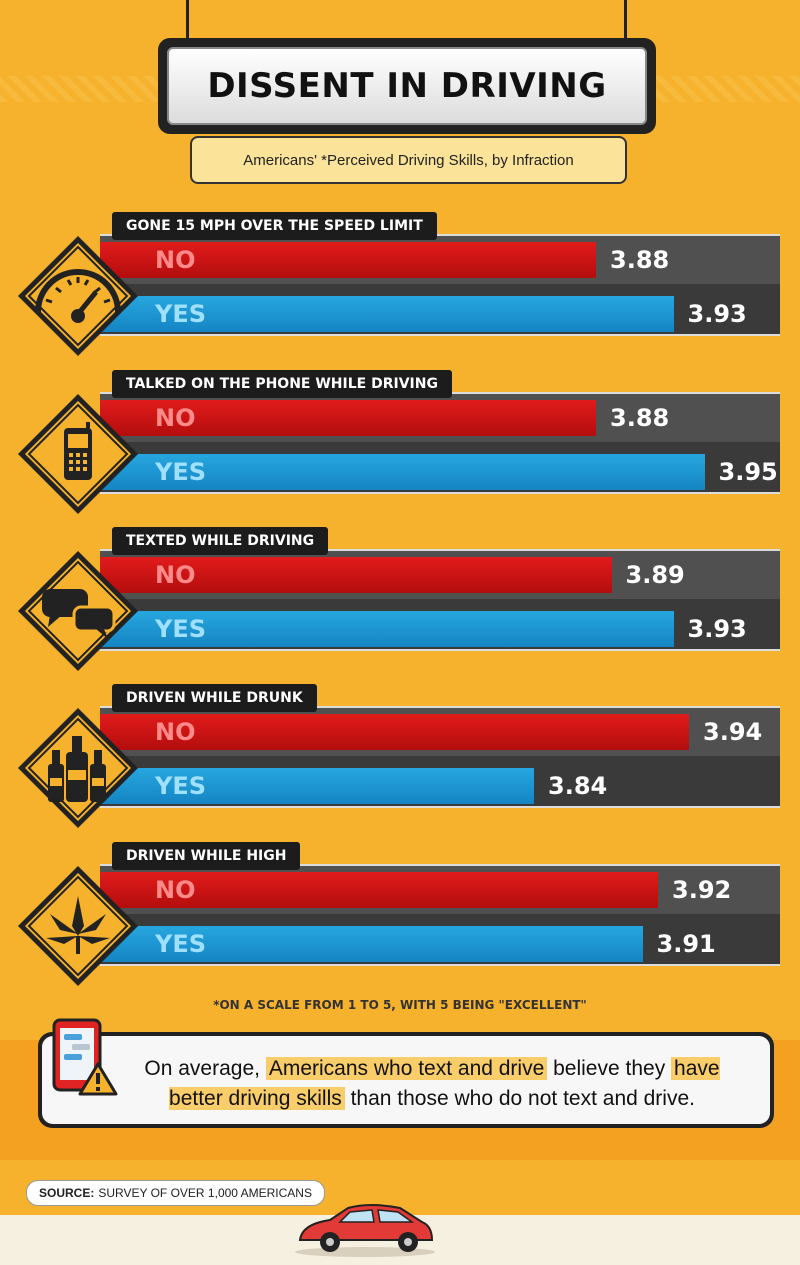  What do you see at coordinates (400, 759) in the screenshot?
I see `chart-group: DRIVEN WHILE DRUNK NO 3.94 YES 3.84` at bounding box center [400, 759].